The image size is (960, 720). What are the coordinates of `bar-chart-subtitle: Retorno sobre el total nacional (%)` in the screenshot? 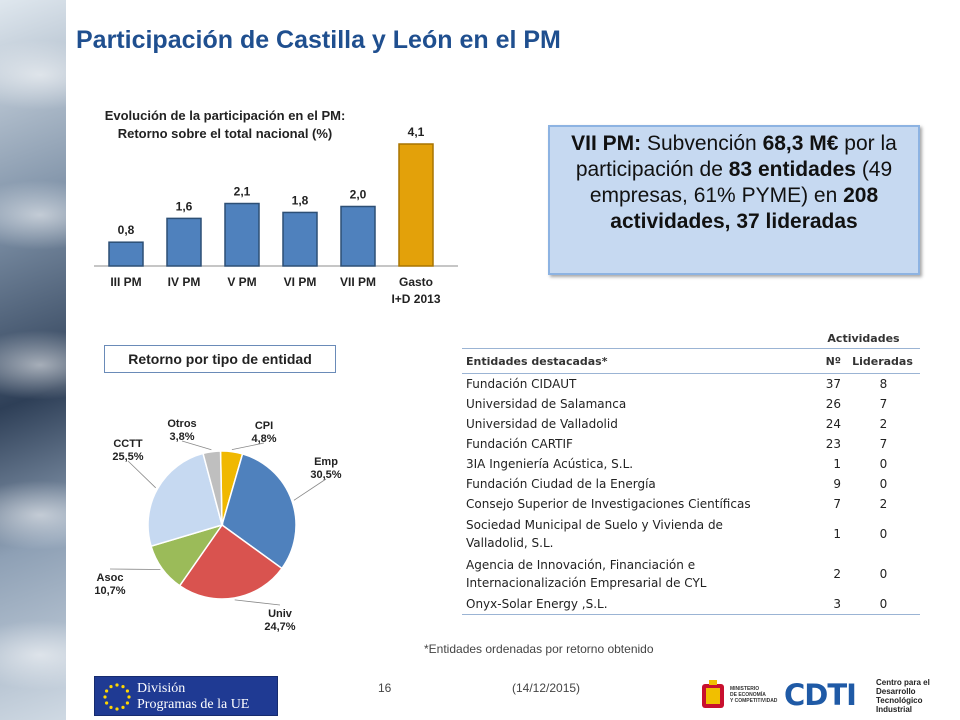 It's located at (225, 133).